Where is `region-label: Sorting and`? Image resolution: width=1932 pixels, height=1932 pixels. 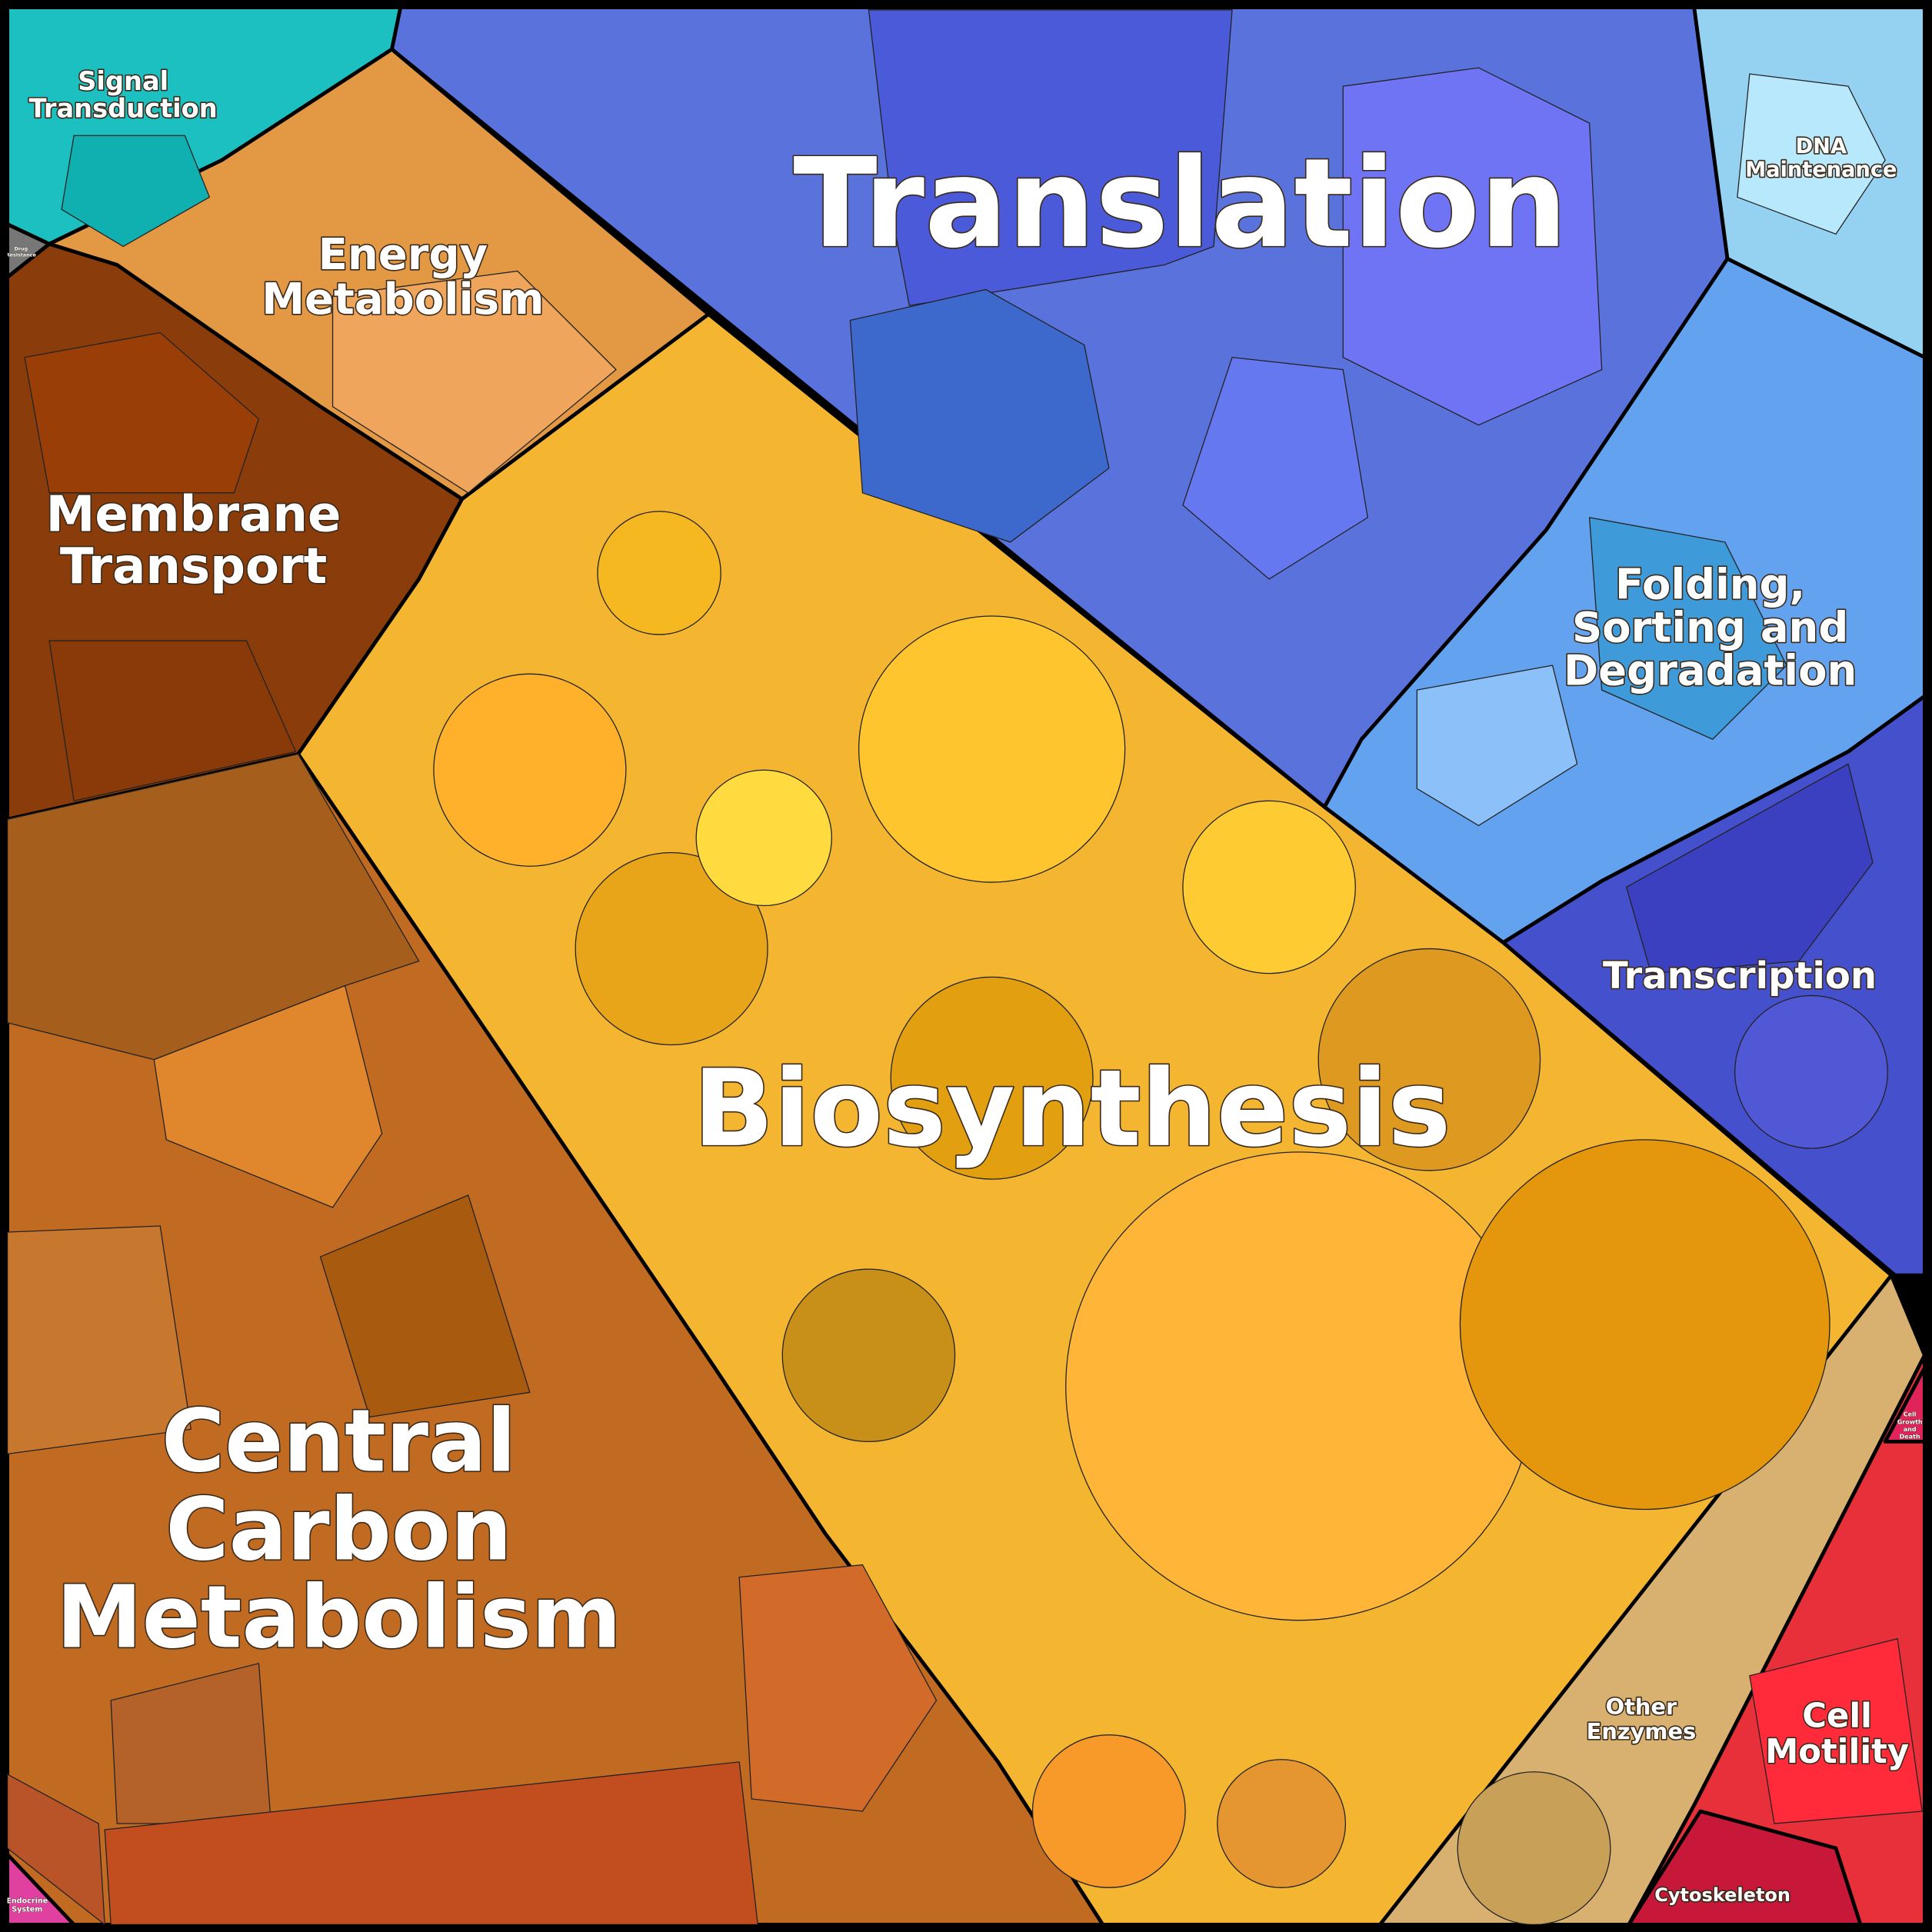 region-label: Sorting and is located at coordinates (1710, 626).